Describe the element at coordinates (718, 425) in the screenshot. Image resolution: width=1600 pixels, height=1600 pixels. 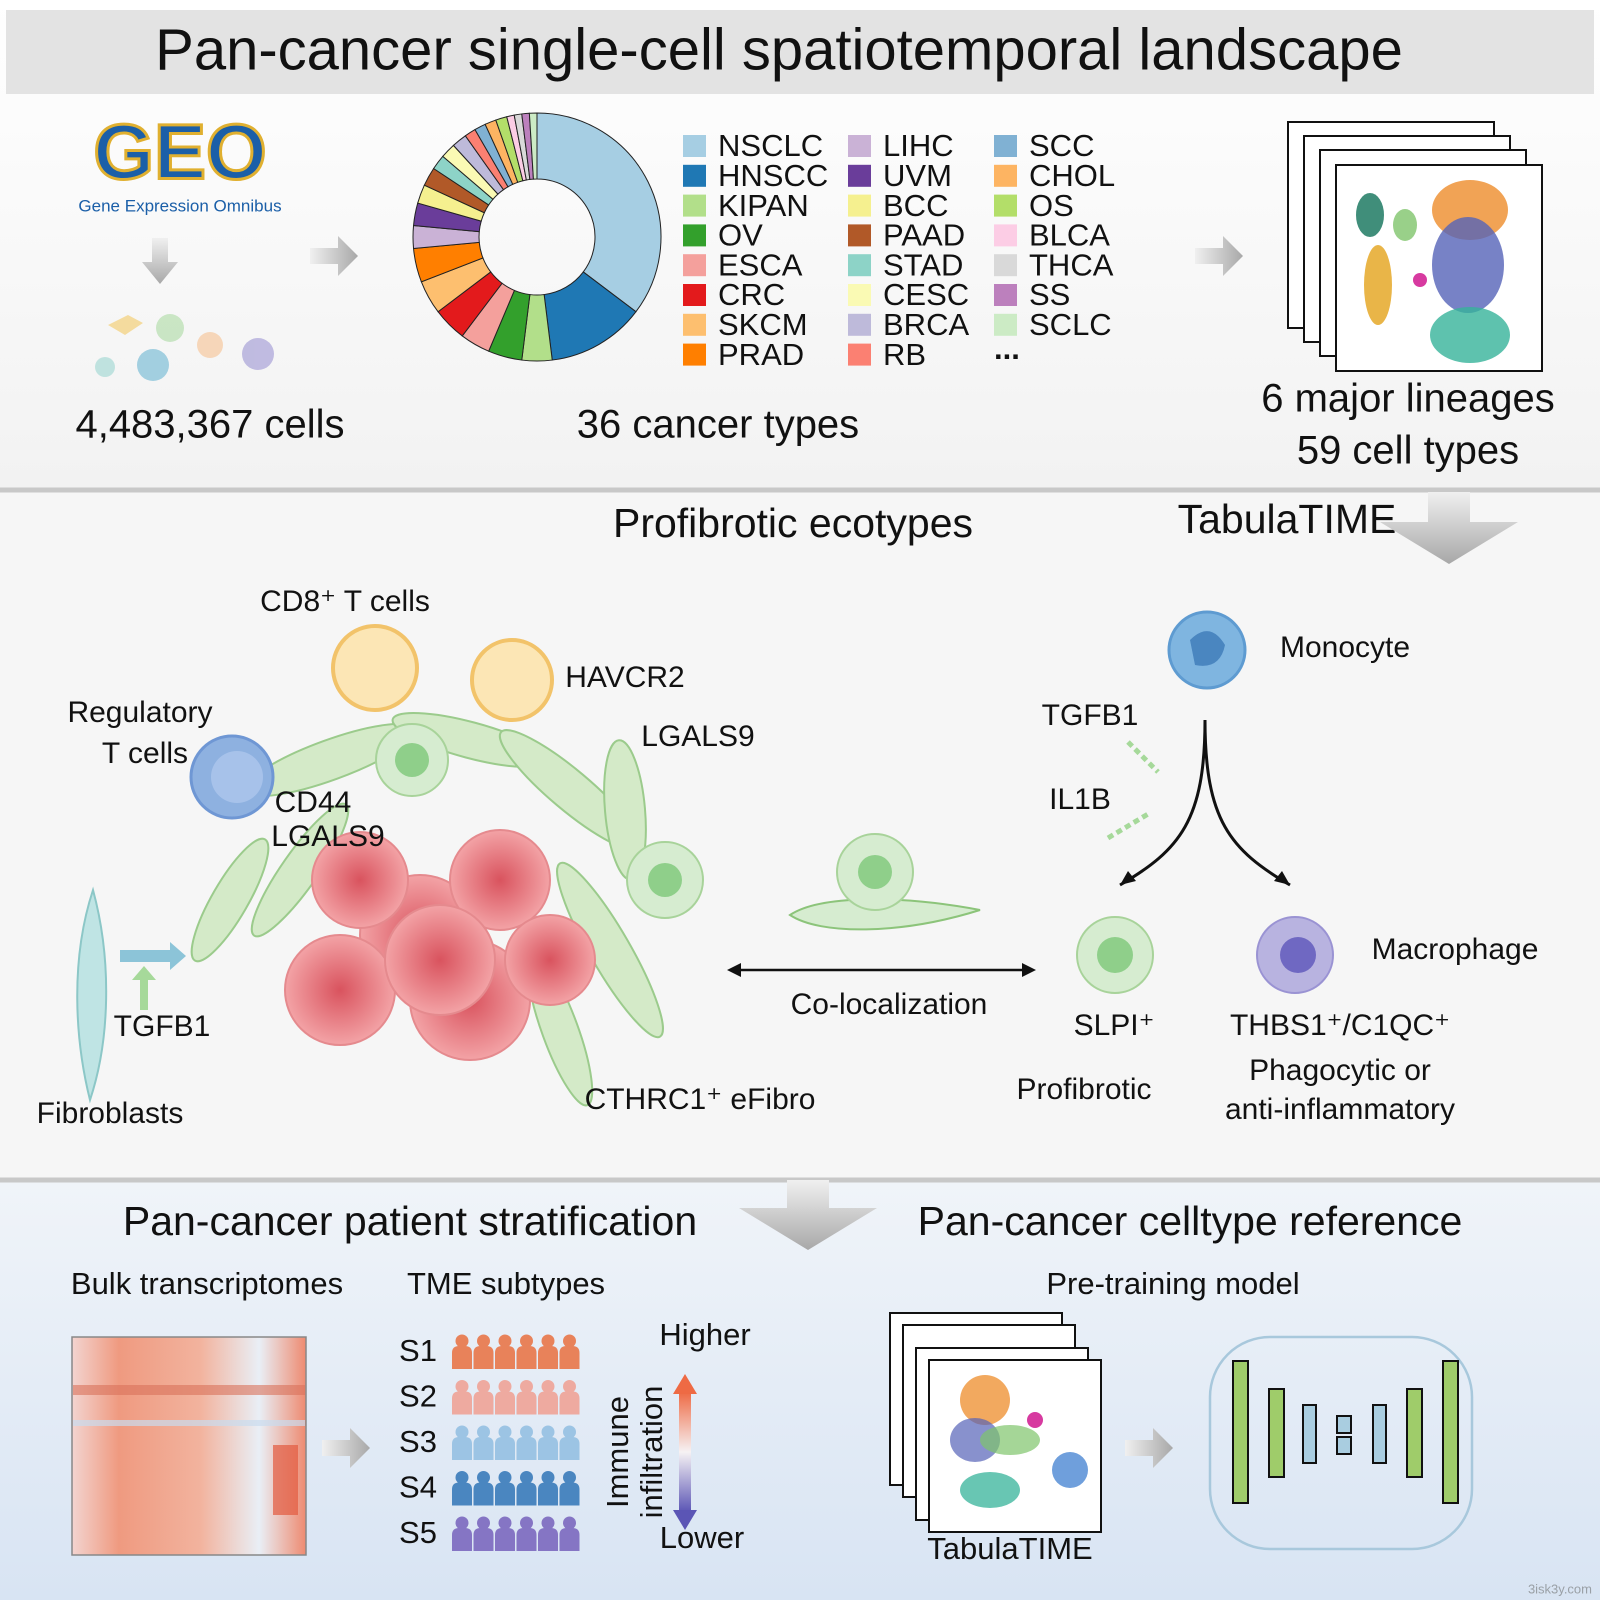
I see `cancer-types: 36 cancer types` at that location.